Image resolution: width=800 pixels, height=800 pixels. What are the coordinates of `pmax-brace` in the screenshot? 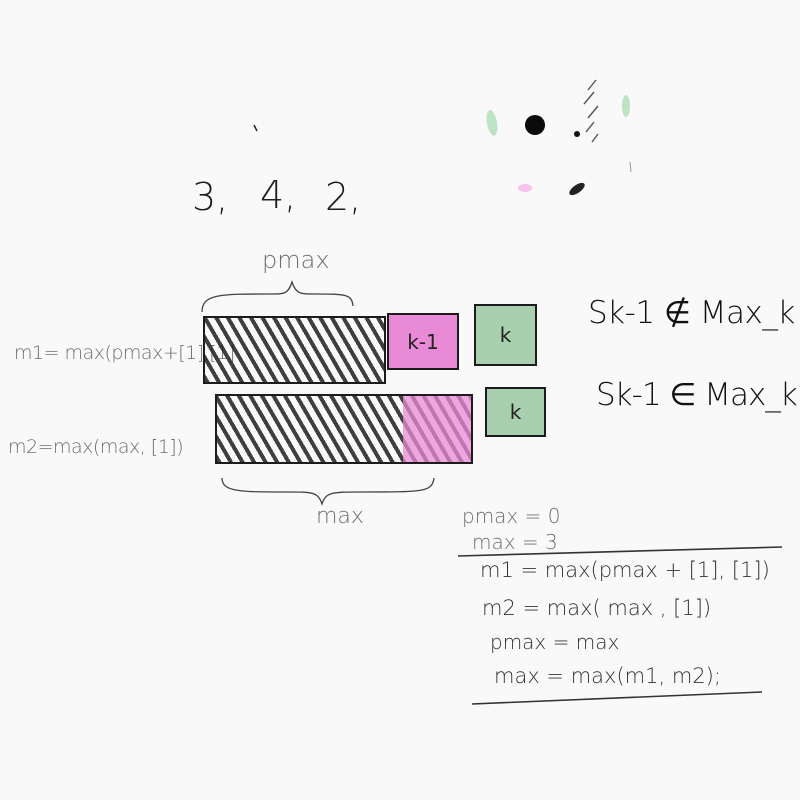 It's located at (277, 296).